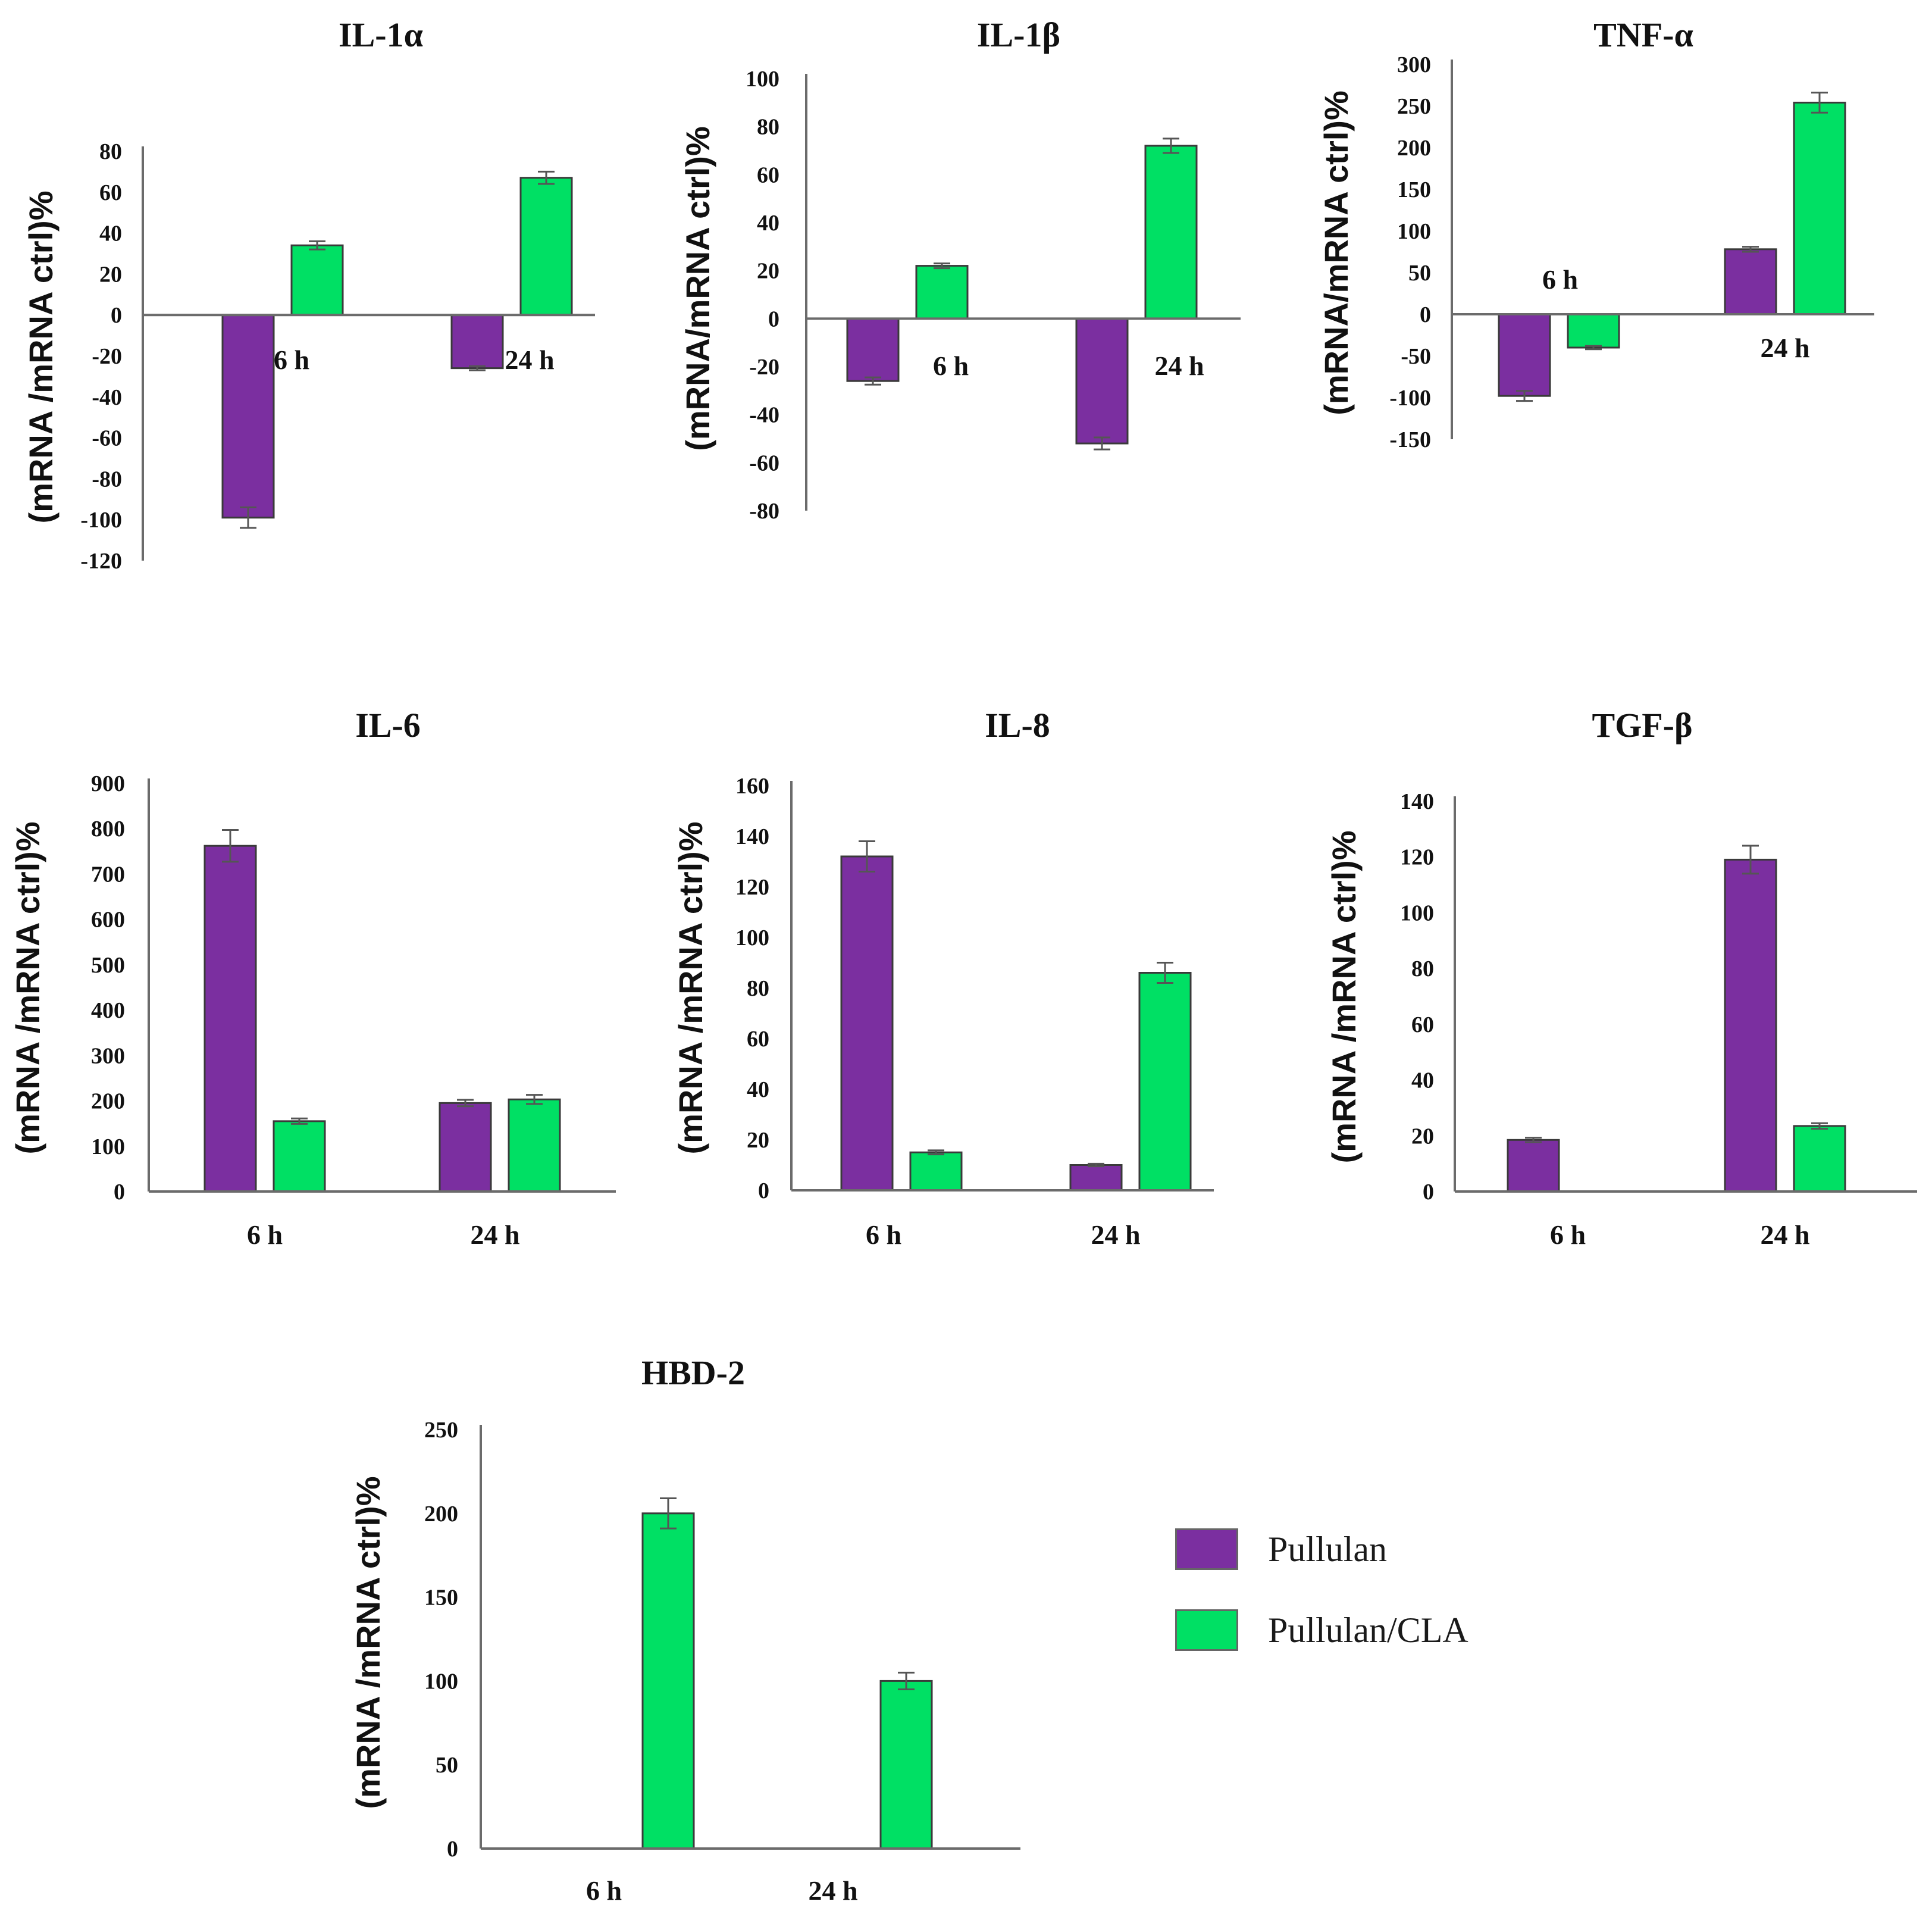  What do you see at coordinates (108, 965) in the screenshot?
I see `y-tick-label: 500` at bounding box center [108, 965].